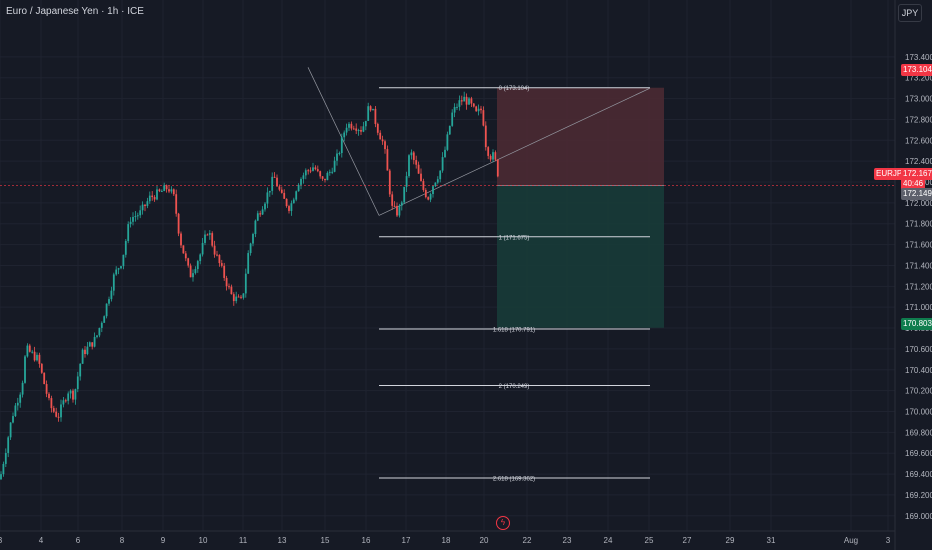 The width and height of the screenshot is (932, 550). What do you see at coordinates (918, 516) in the screenshot?
I see `y-tick-label: 169.000` at bounding box center [918, 516].